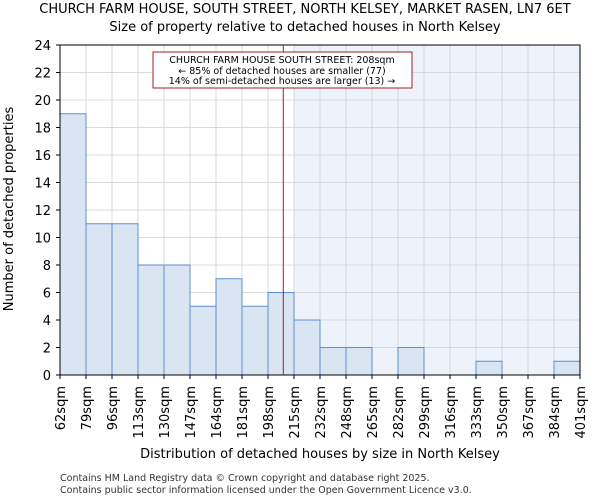 The height and width of the screenshot is (500, 600). What do you see at coordinates (269, 412) in the screenshot?
I see `x-tick-label: 198sqm` at bounding box center [269, 412].